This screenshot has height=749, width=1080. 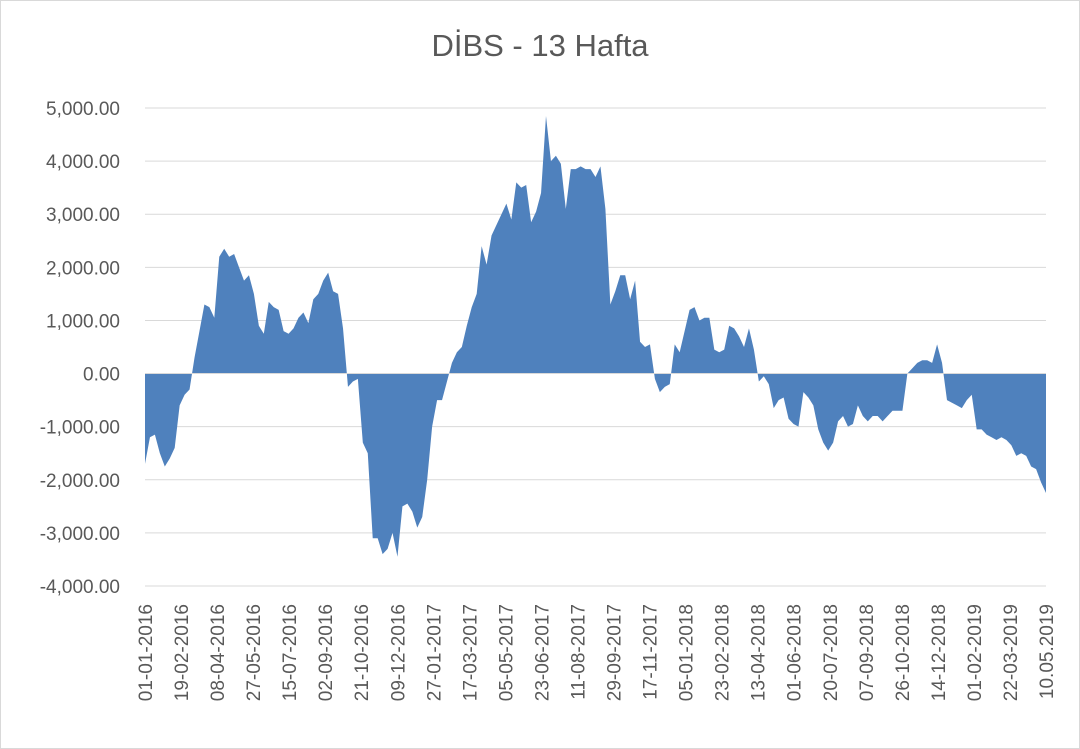 I want to click on y-tick-label: 0.00, so click(x=101, y=375).